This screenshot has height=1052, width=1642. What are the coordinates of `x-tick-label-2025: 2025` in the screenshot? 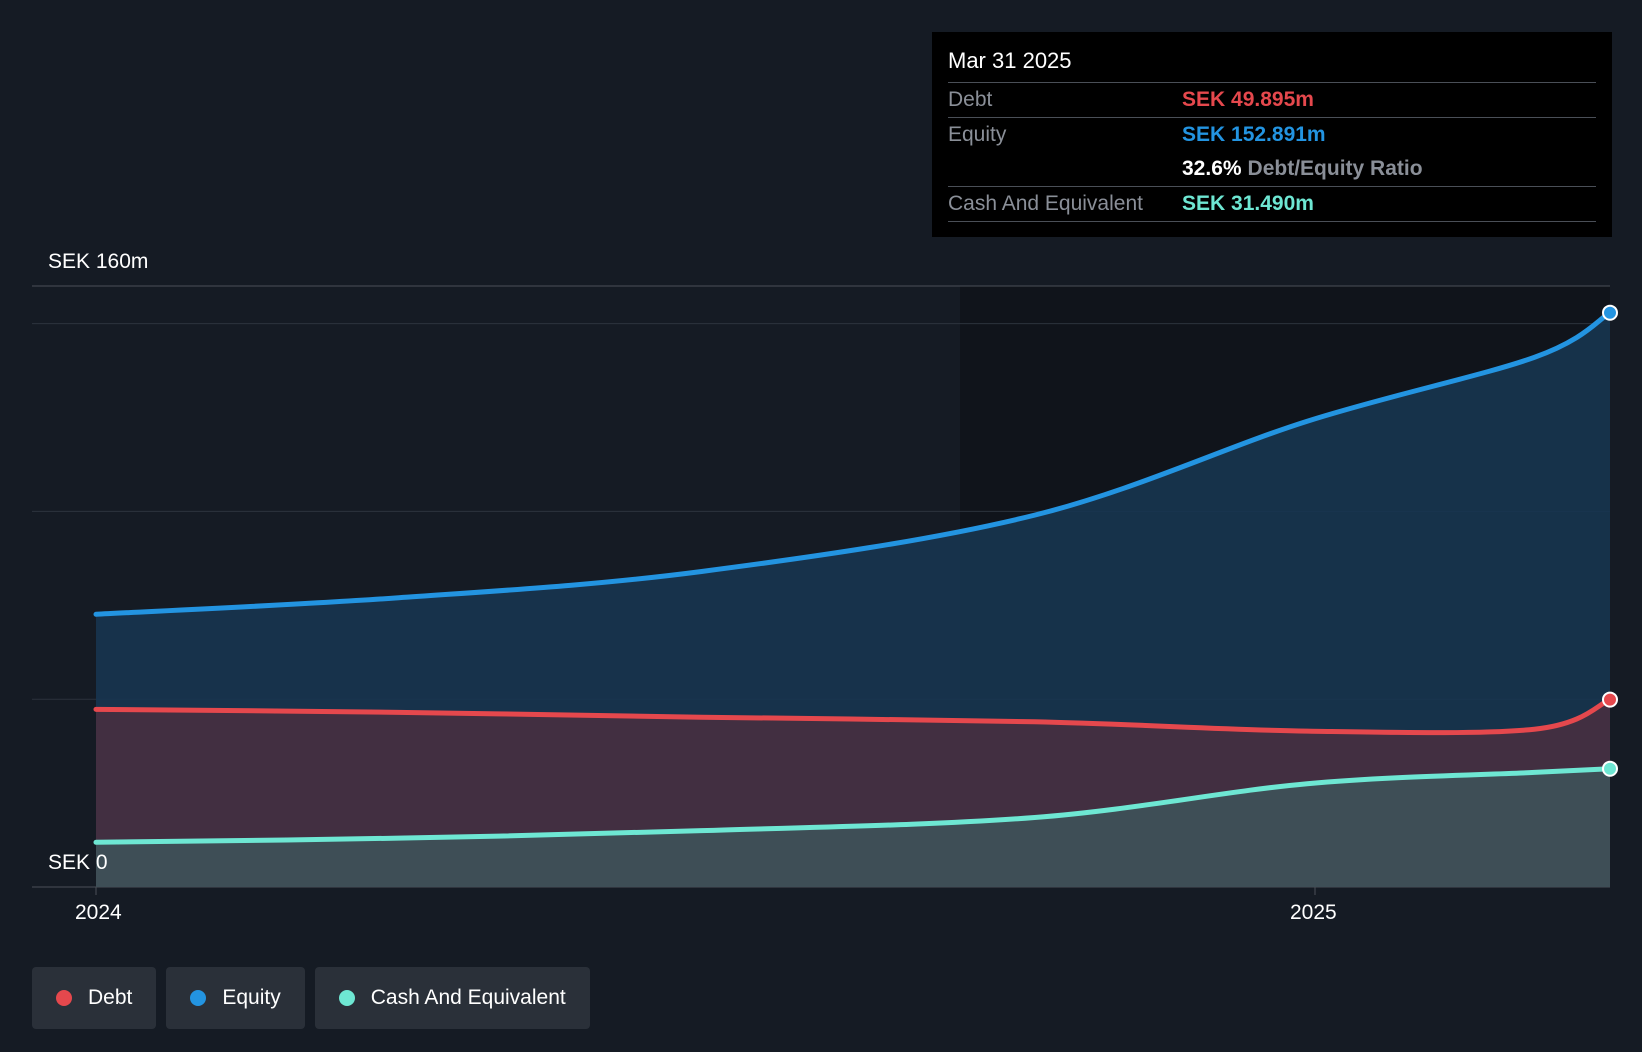 It's located at (1313, 912).